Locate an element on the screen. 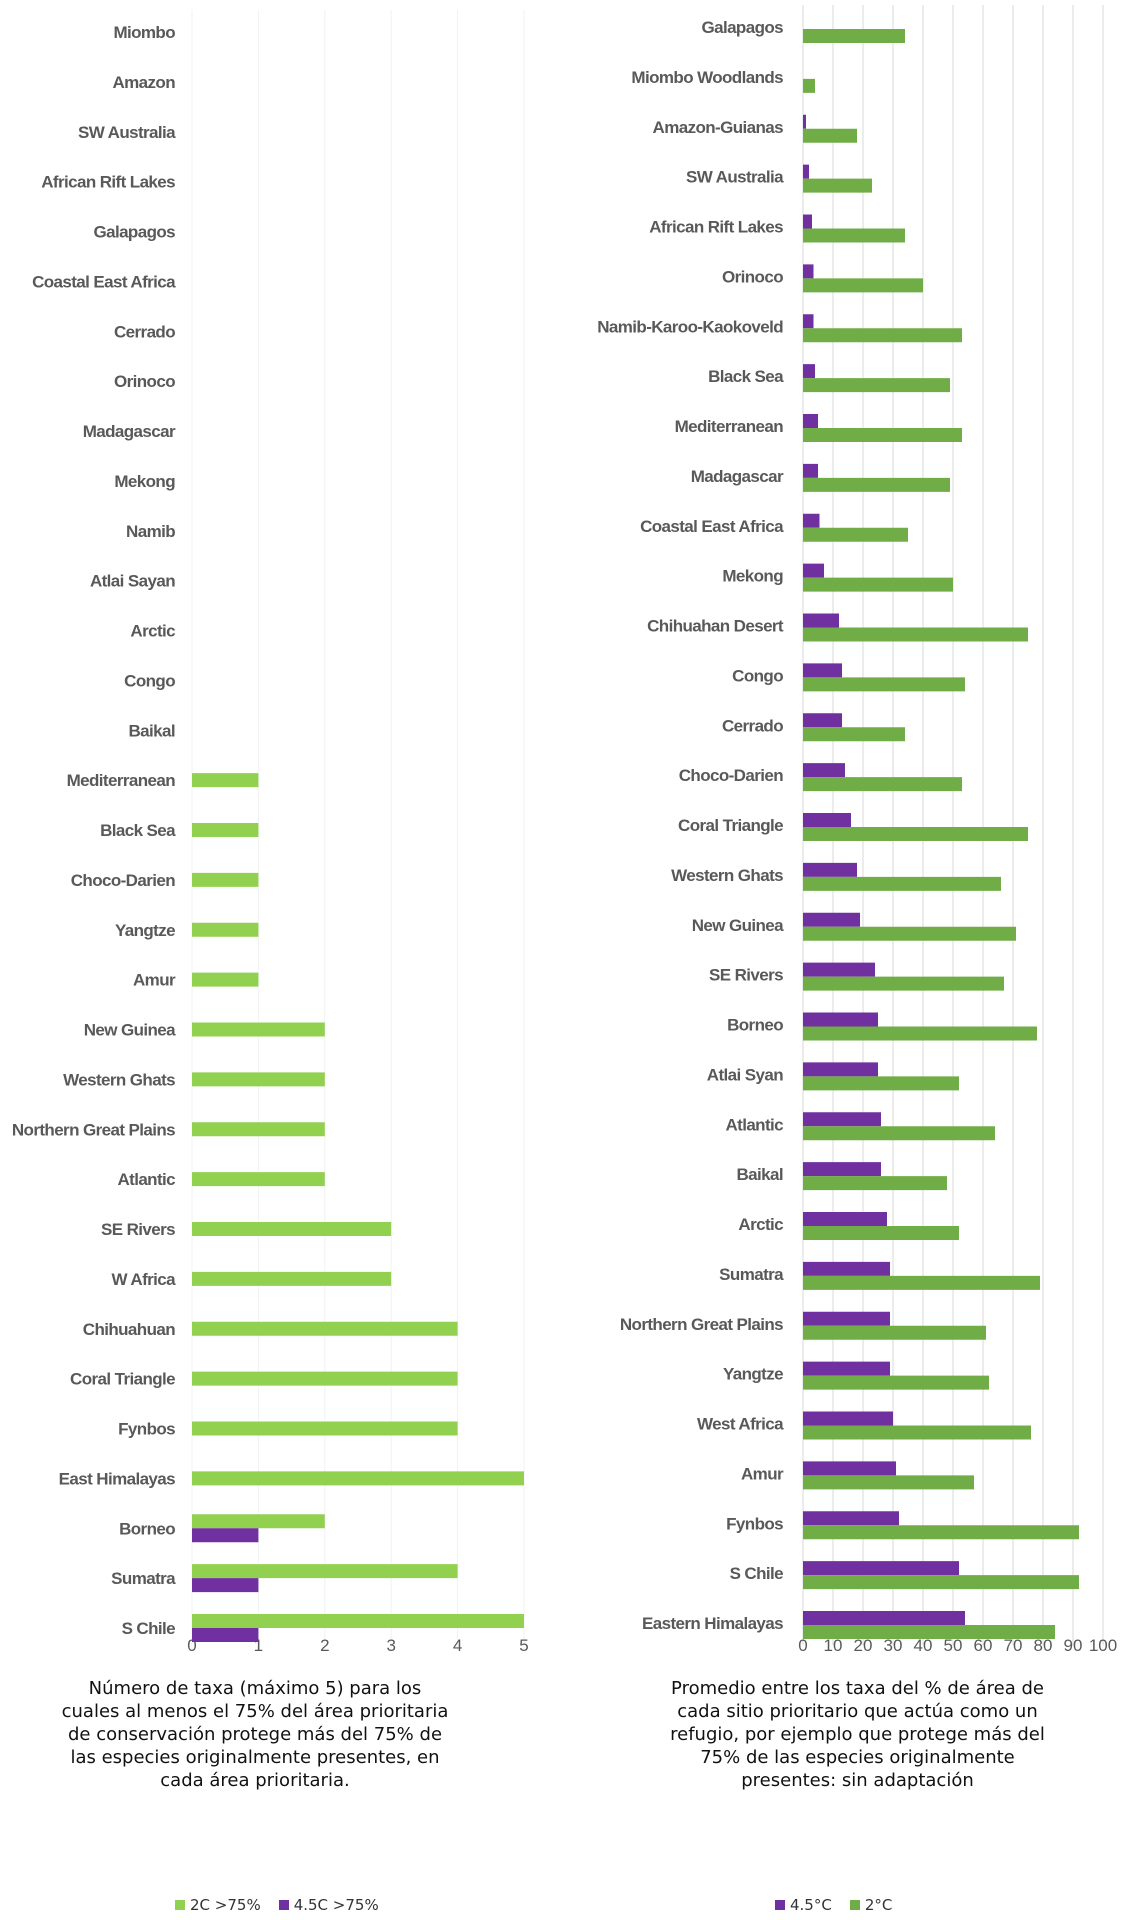 The height and width of the screenshot is (1920, 1126). legend-item: 4.5C >75% is located at coordinates (328, 1905).